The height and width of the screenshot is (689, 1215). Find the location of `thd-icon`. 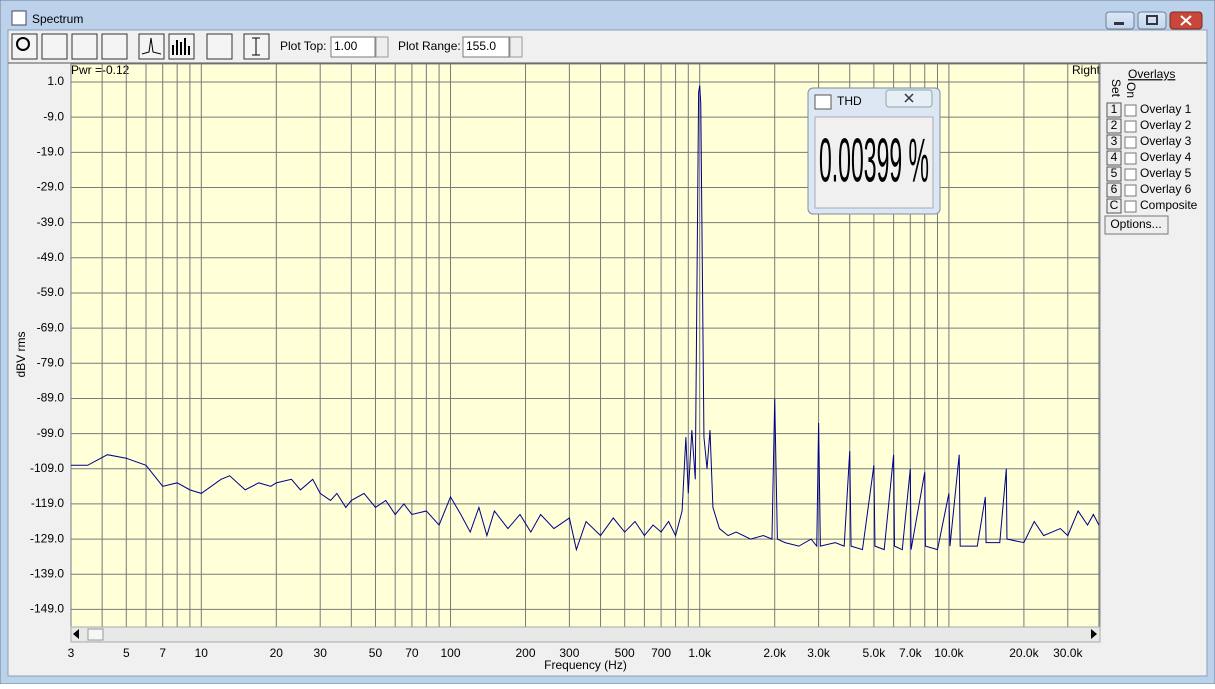

thd-icon is located at coordinates (823, 102).